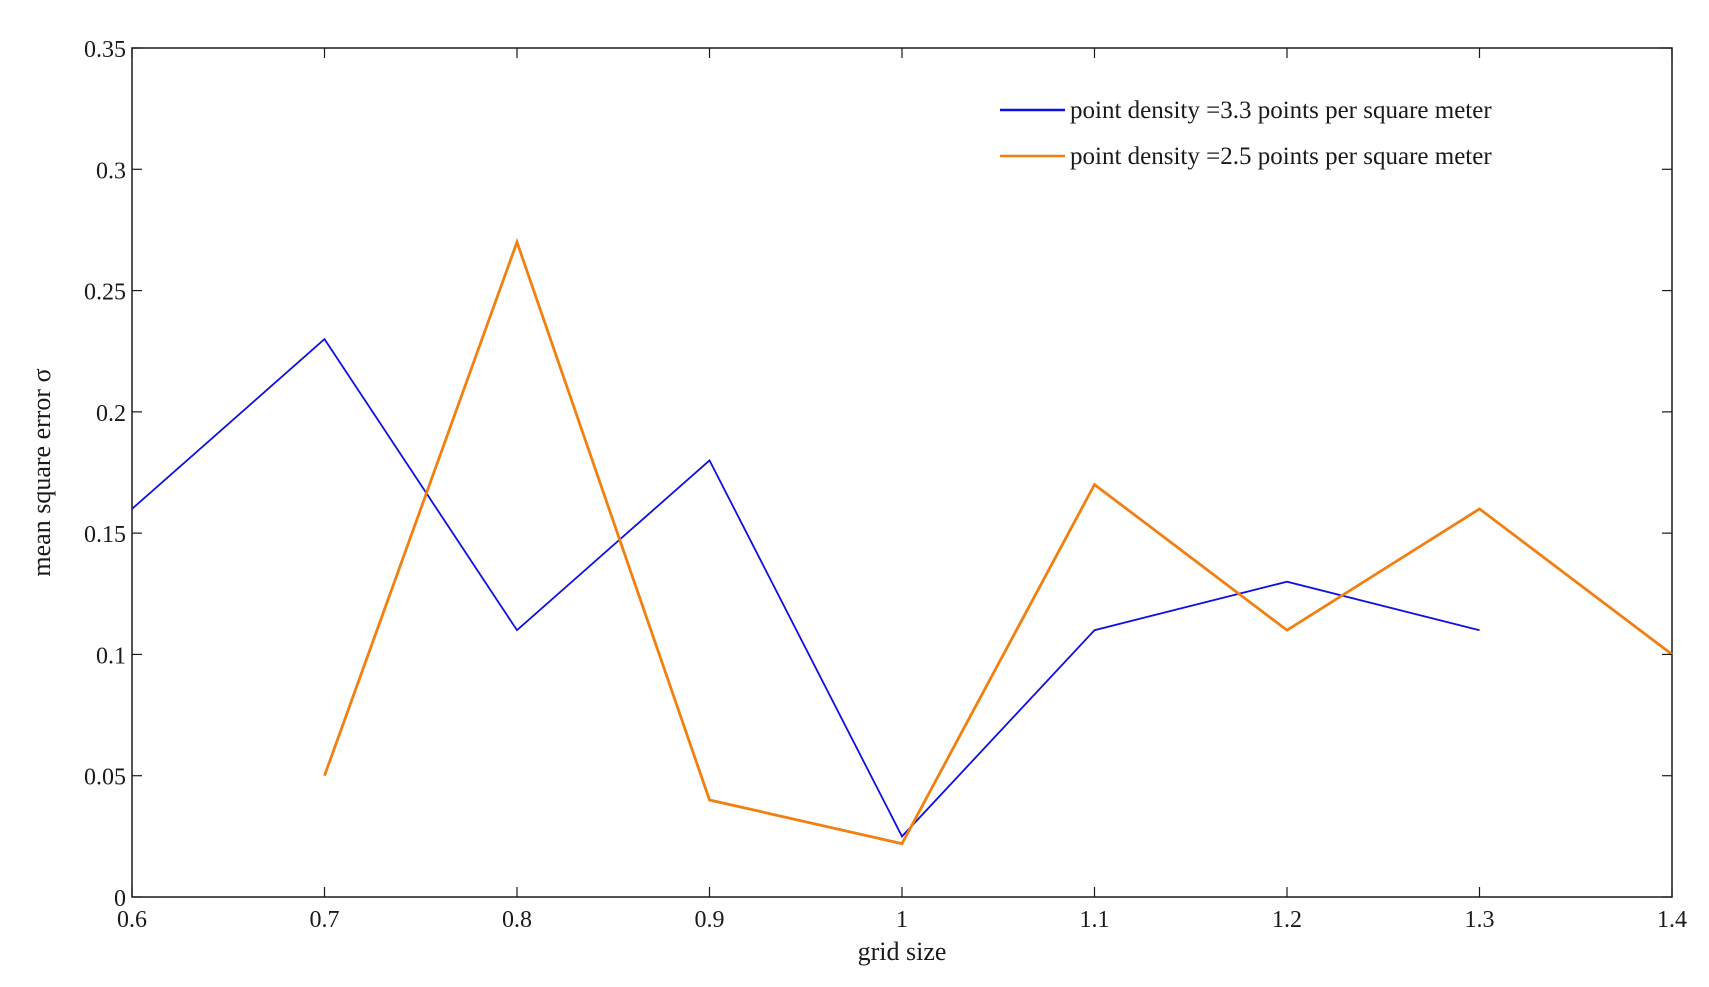  What do you see at coordinates (105, 778) in the screenshot?
I see `y-tick-label: 0.05` at bounding box center [105, 778].